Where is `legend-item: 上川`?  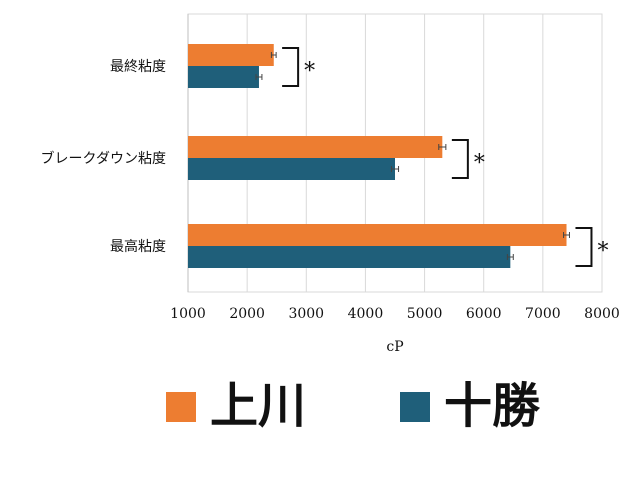 legend-item: 上川 is located at coordinates (236, 406).